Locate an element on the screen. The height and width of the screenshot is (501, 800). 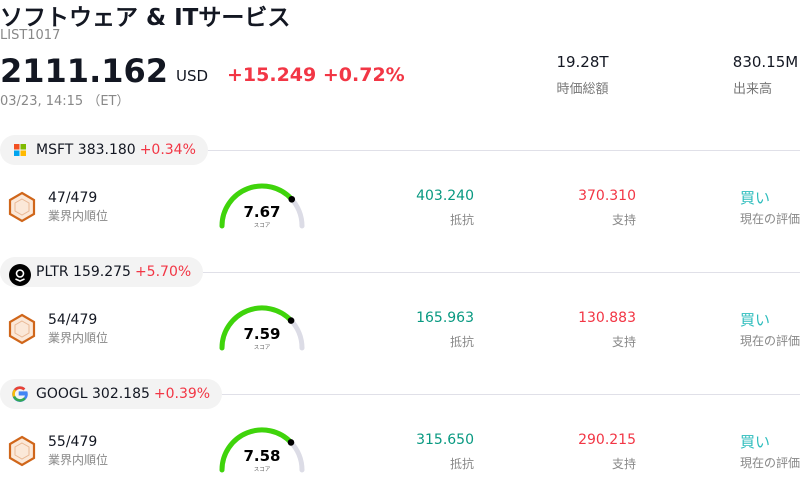
score-gauge: 7.58 スコア is located at coordinates (262, 450).